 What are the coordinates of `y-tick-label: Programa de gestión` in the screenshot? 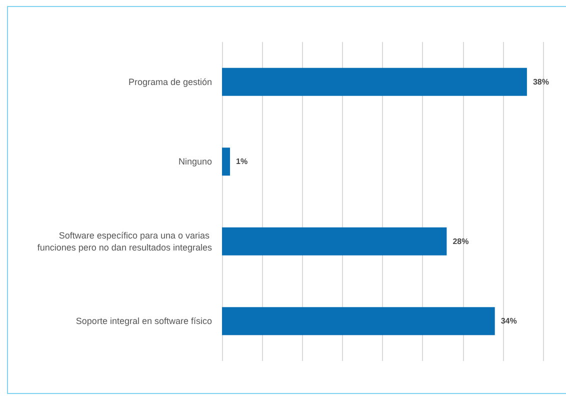 It's located at (170, 81).